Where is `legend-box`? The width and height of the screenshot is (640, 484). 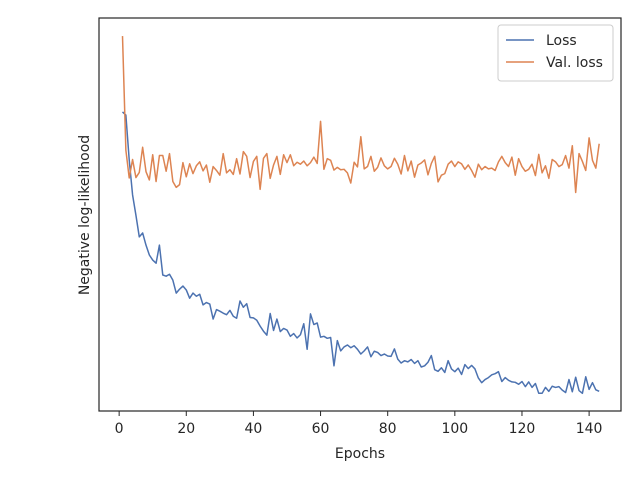
legend-box is located at coordinates (555, 53).